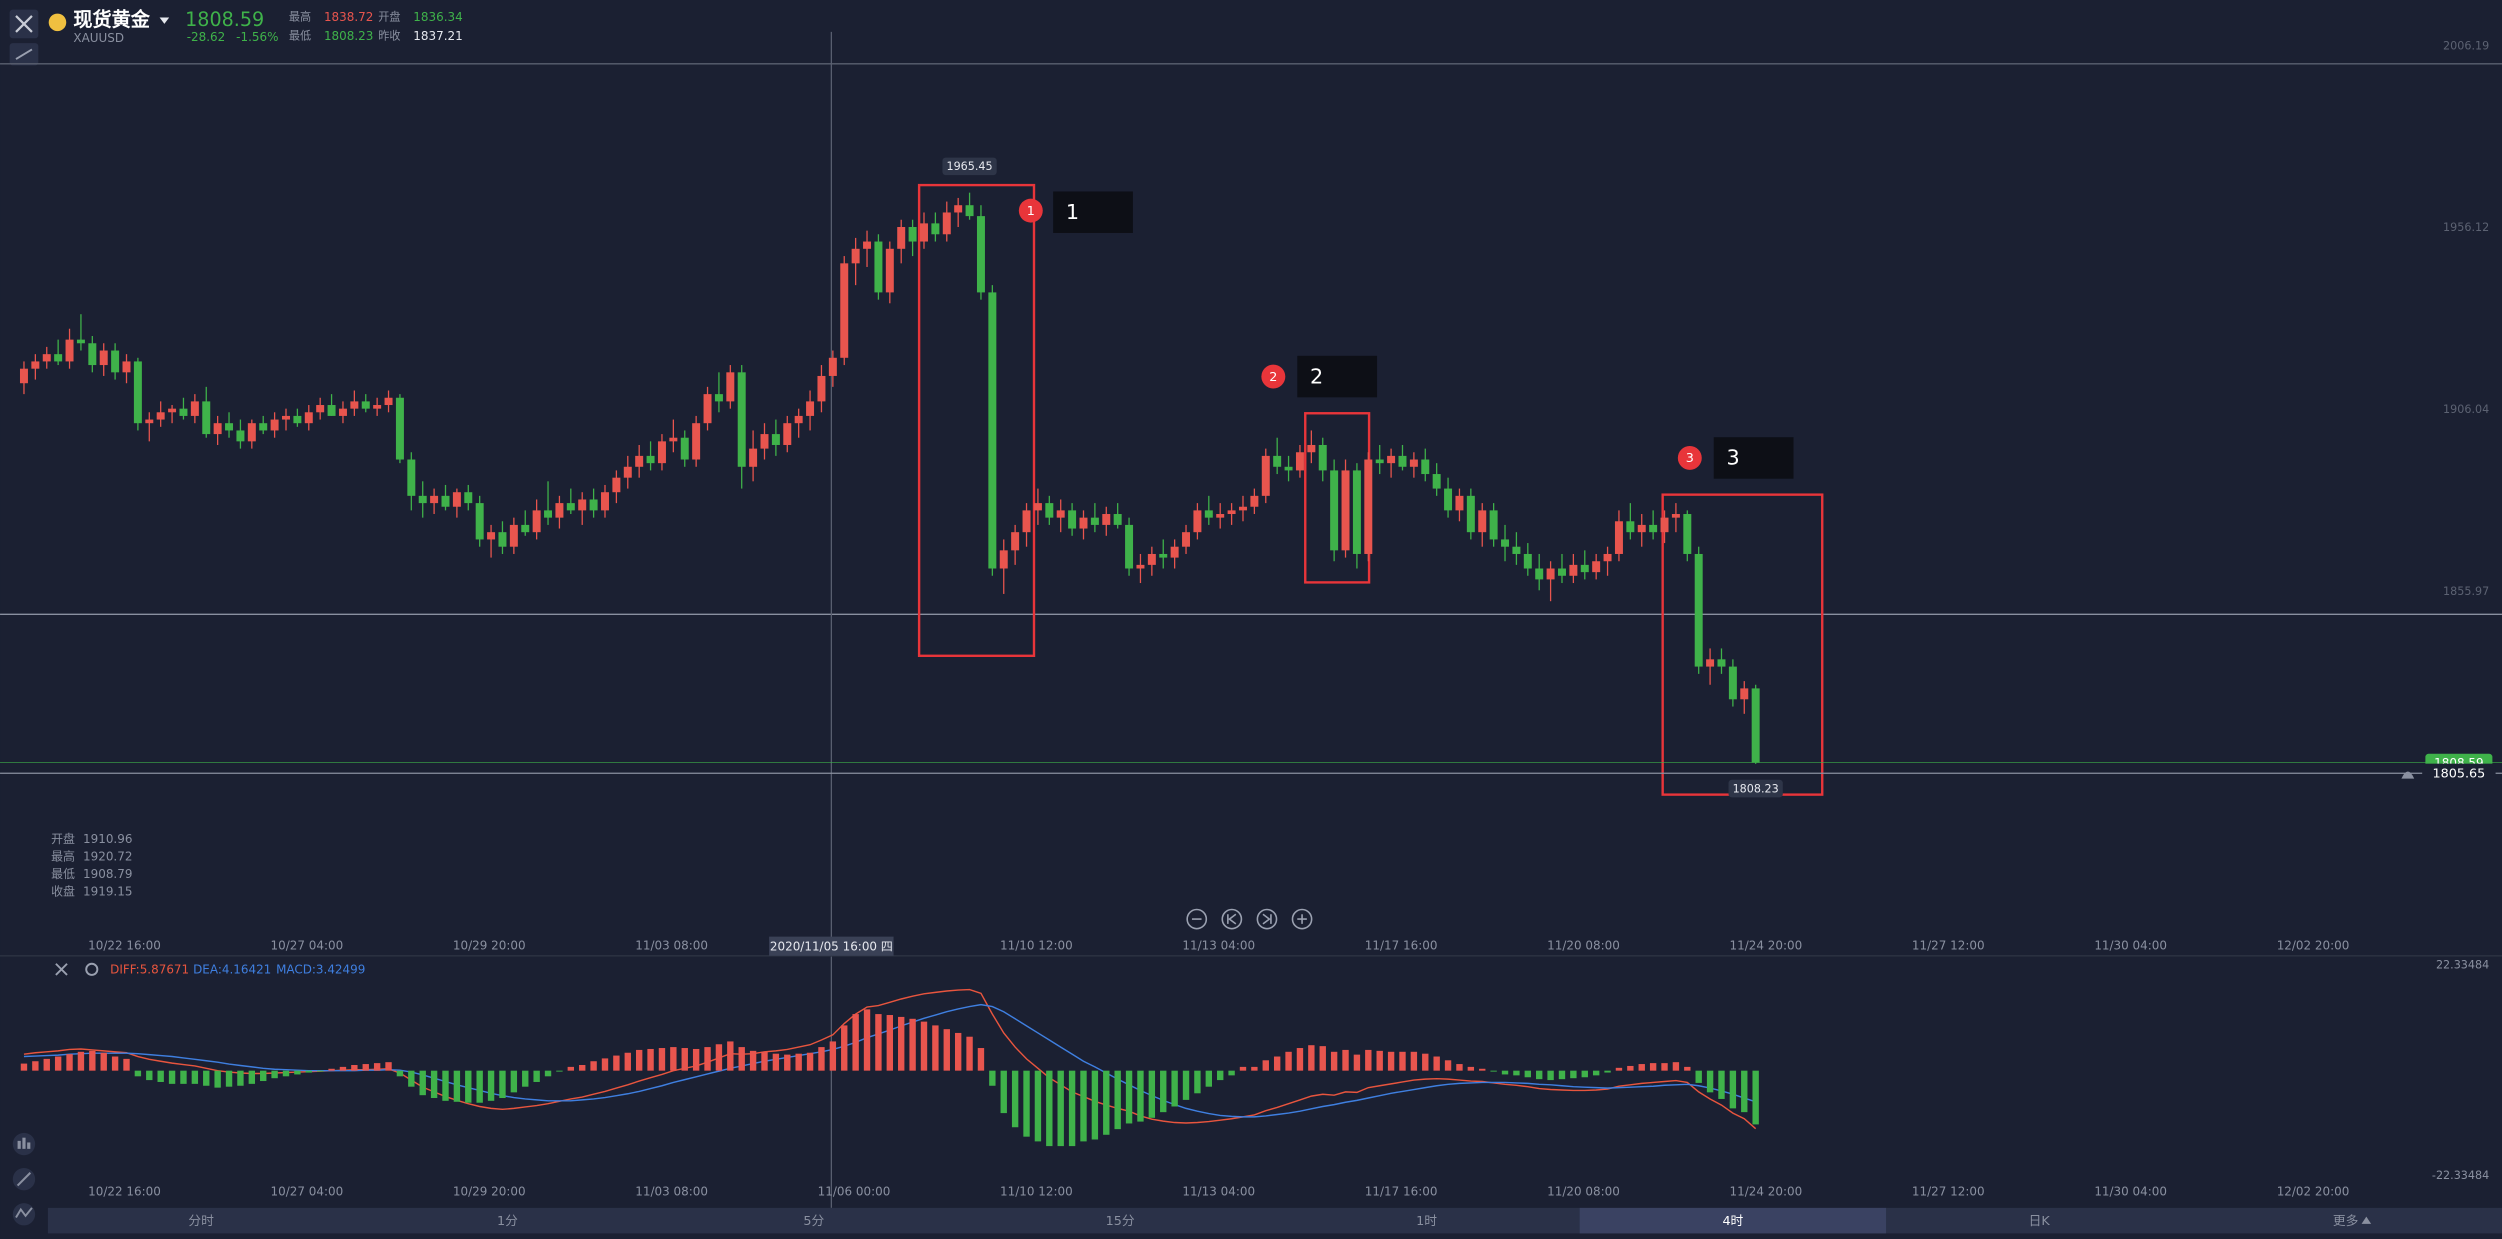 Image resolution: width=2502 pixels, height=1239 pixels. What do you see at coordinates (77, 969) in the screenshot?
I see `macd-controls` at bounding box center [77, 969].